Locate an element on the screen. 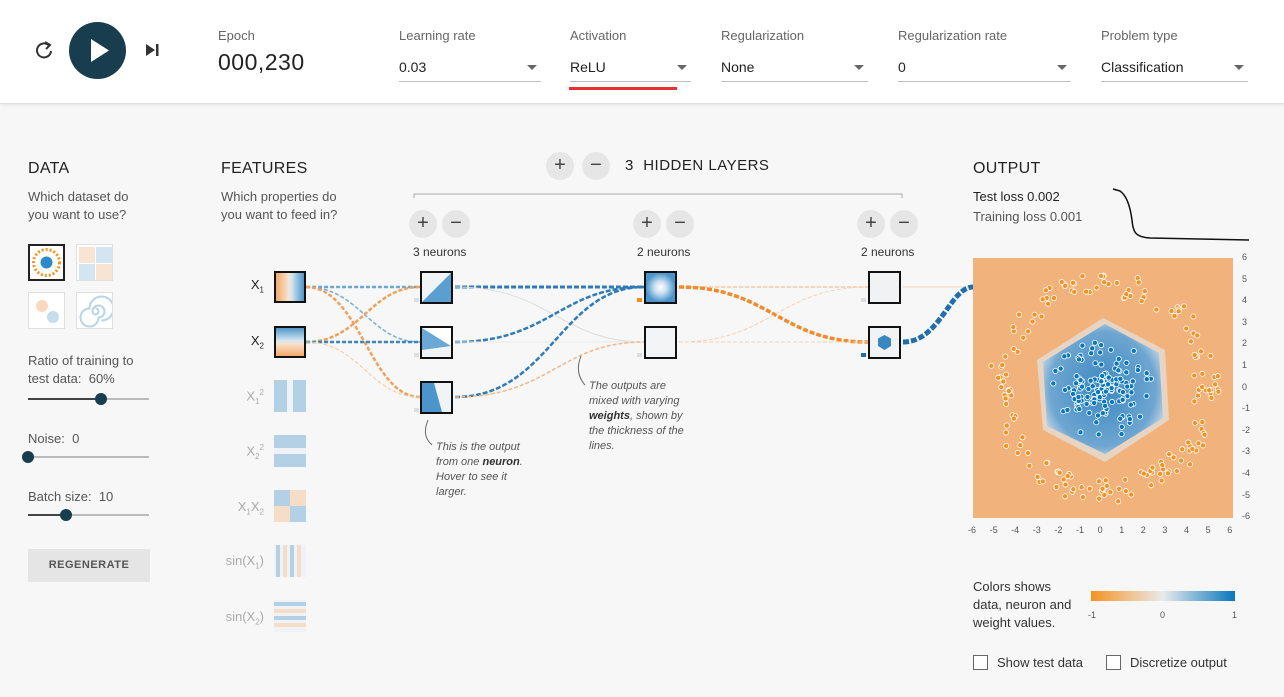 The image size is (1284, 697). problem-type-select: Classification is located at coordinates (1174, 68).